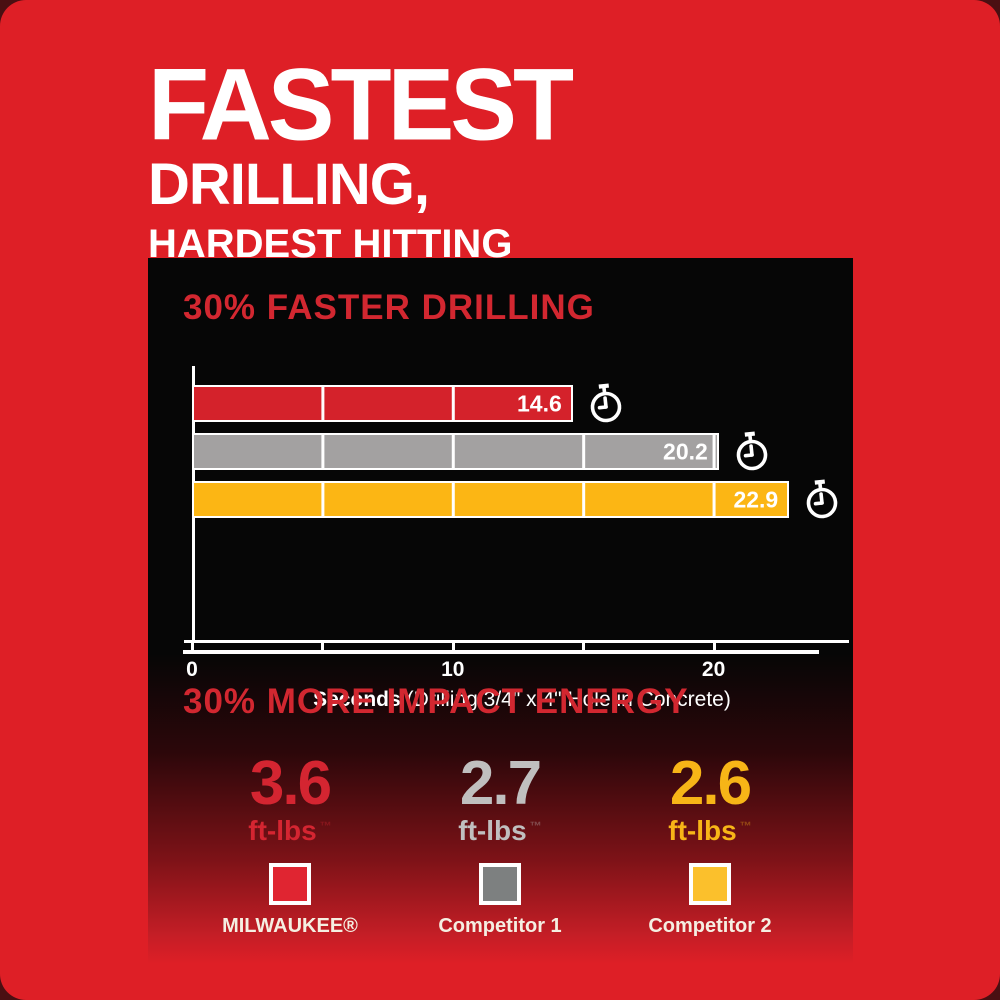 The height and width of the screenshot is (1000, 1000). Describe the element at coordinates (500, 783) in the screenshot. I see `stat-value: 2.7` at that location.